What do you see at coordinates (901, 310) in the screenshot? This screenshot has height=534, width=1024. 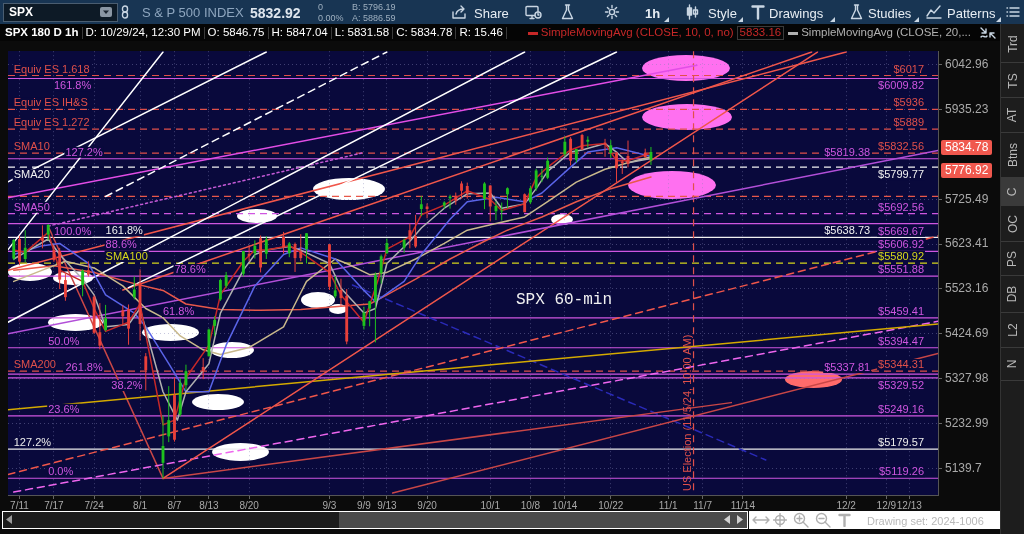 I see `ref-line-label: $5459.41` at bounding box center [901, 310].